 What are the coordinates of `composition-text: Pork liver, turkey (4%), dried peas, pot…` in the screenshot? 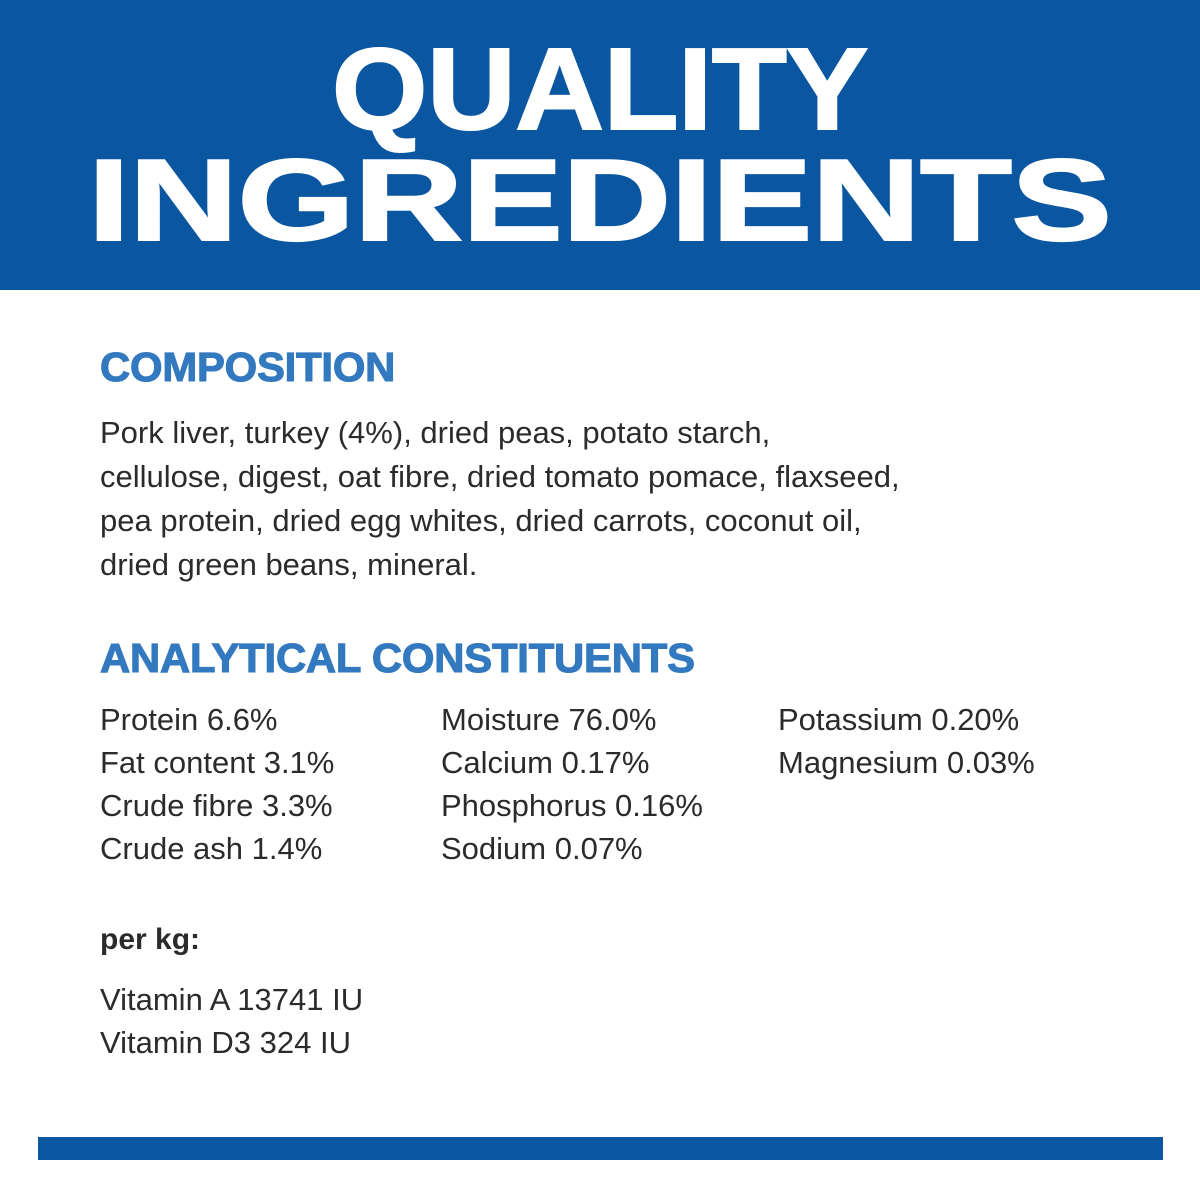 It's located at (605, 499).